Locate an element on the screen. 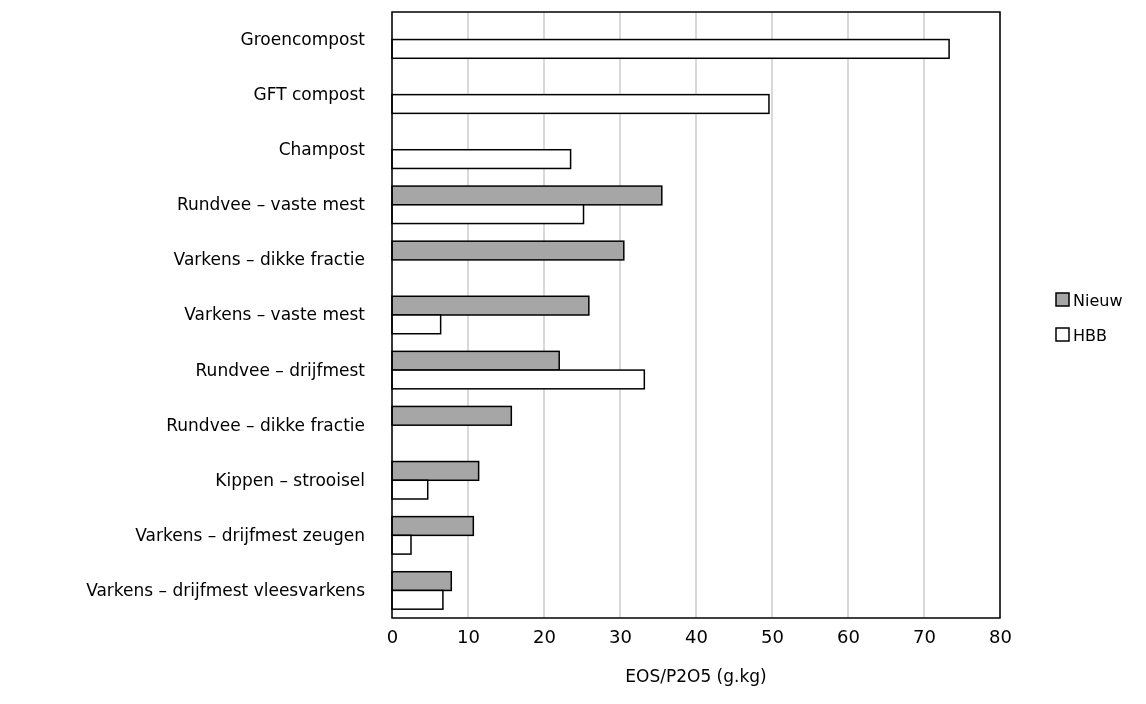  y-tick-label: Varkens – dikke fractie is located at coordinates (269, 259).